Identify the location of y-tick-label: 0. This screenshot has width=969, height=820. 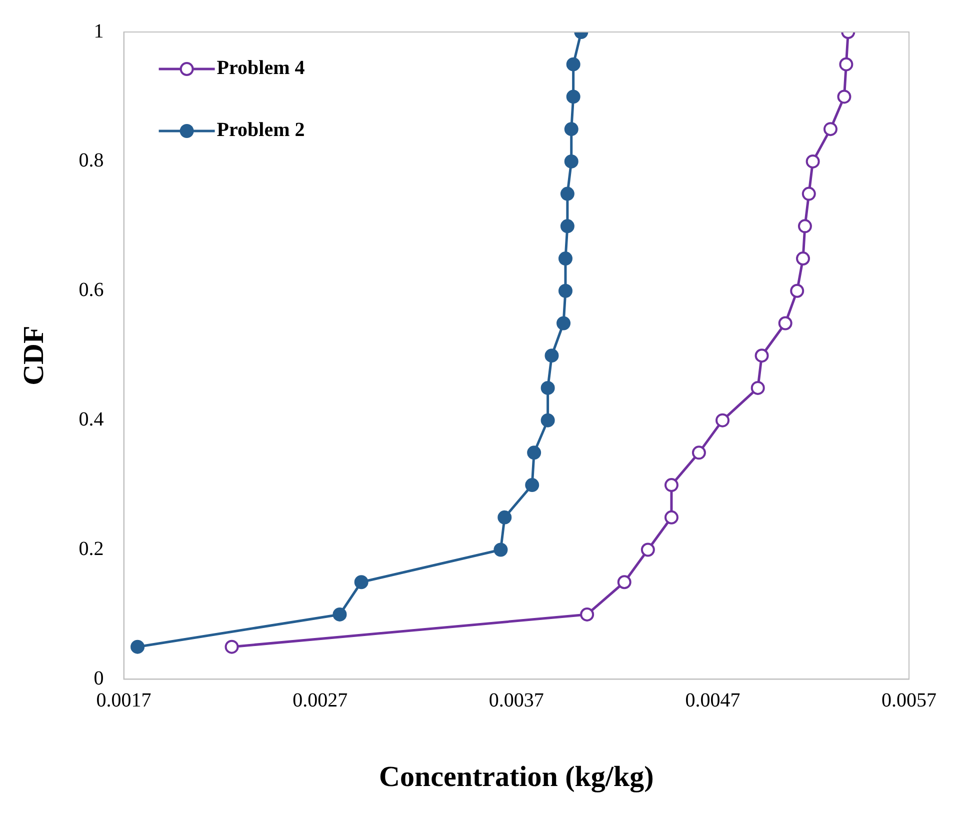
(99, 678).